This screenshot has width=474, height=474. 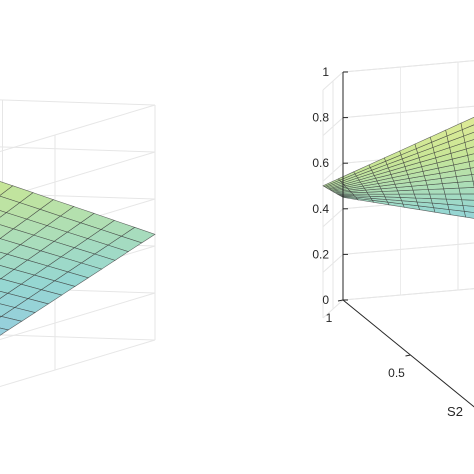 What do you see at coordinates (320, 163) in the screenshot?
I see `z-tick-label: 0.6` at bounding box center [320, 163].